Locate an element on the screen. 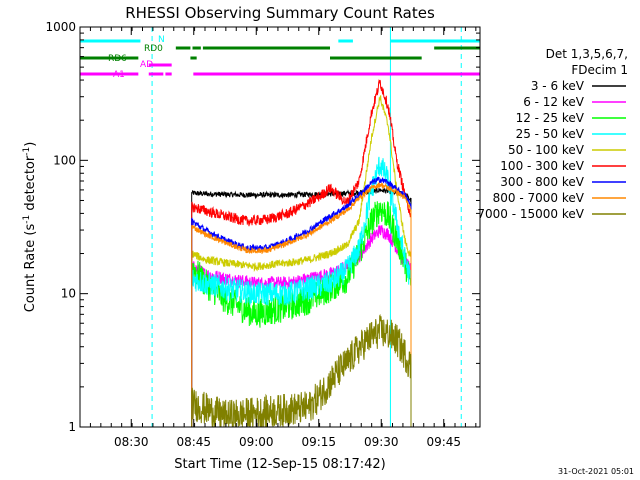 This screenshot has width=640, height=480. legend-label-25-50-kev: 25 - 50 keV is located at coordinates (550, 134).